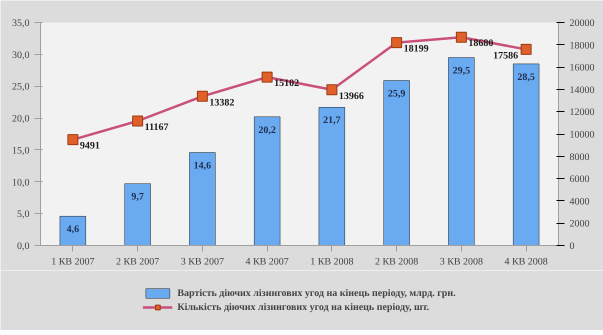 The image size is (603, 335). I want to click on data-label: 18680, so click(481, 44).